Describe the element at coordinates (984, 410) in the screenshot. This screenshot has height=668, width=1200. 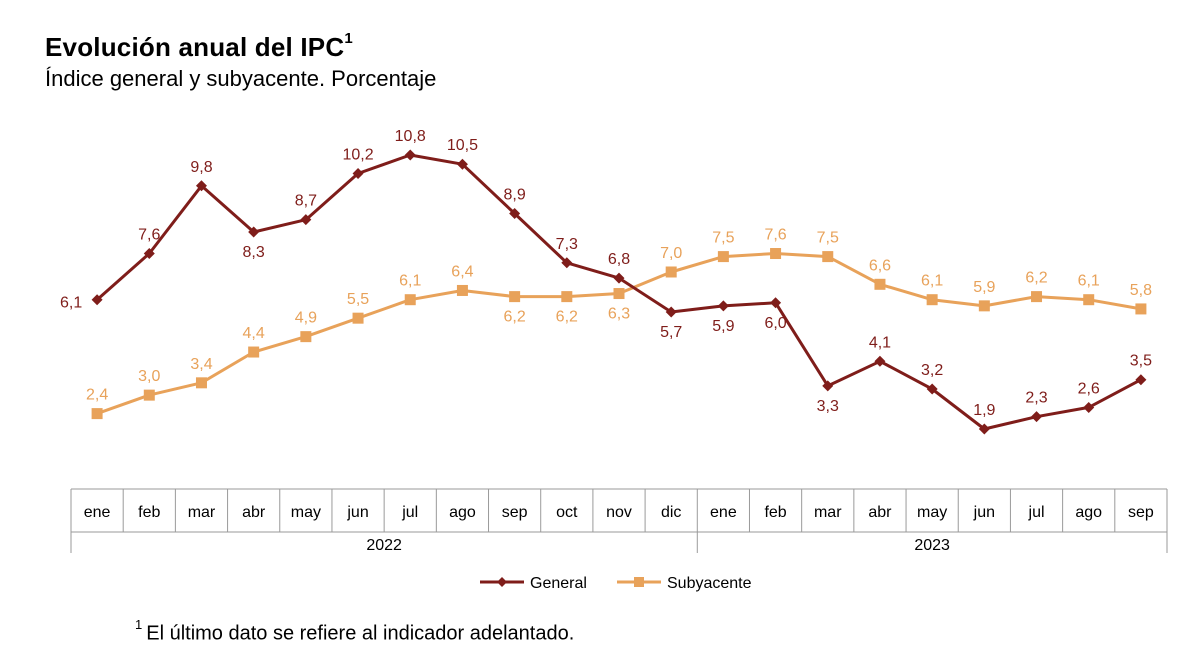
I see `data-label-general: 1,9` at that location.